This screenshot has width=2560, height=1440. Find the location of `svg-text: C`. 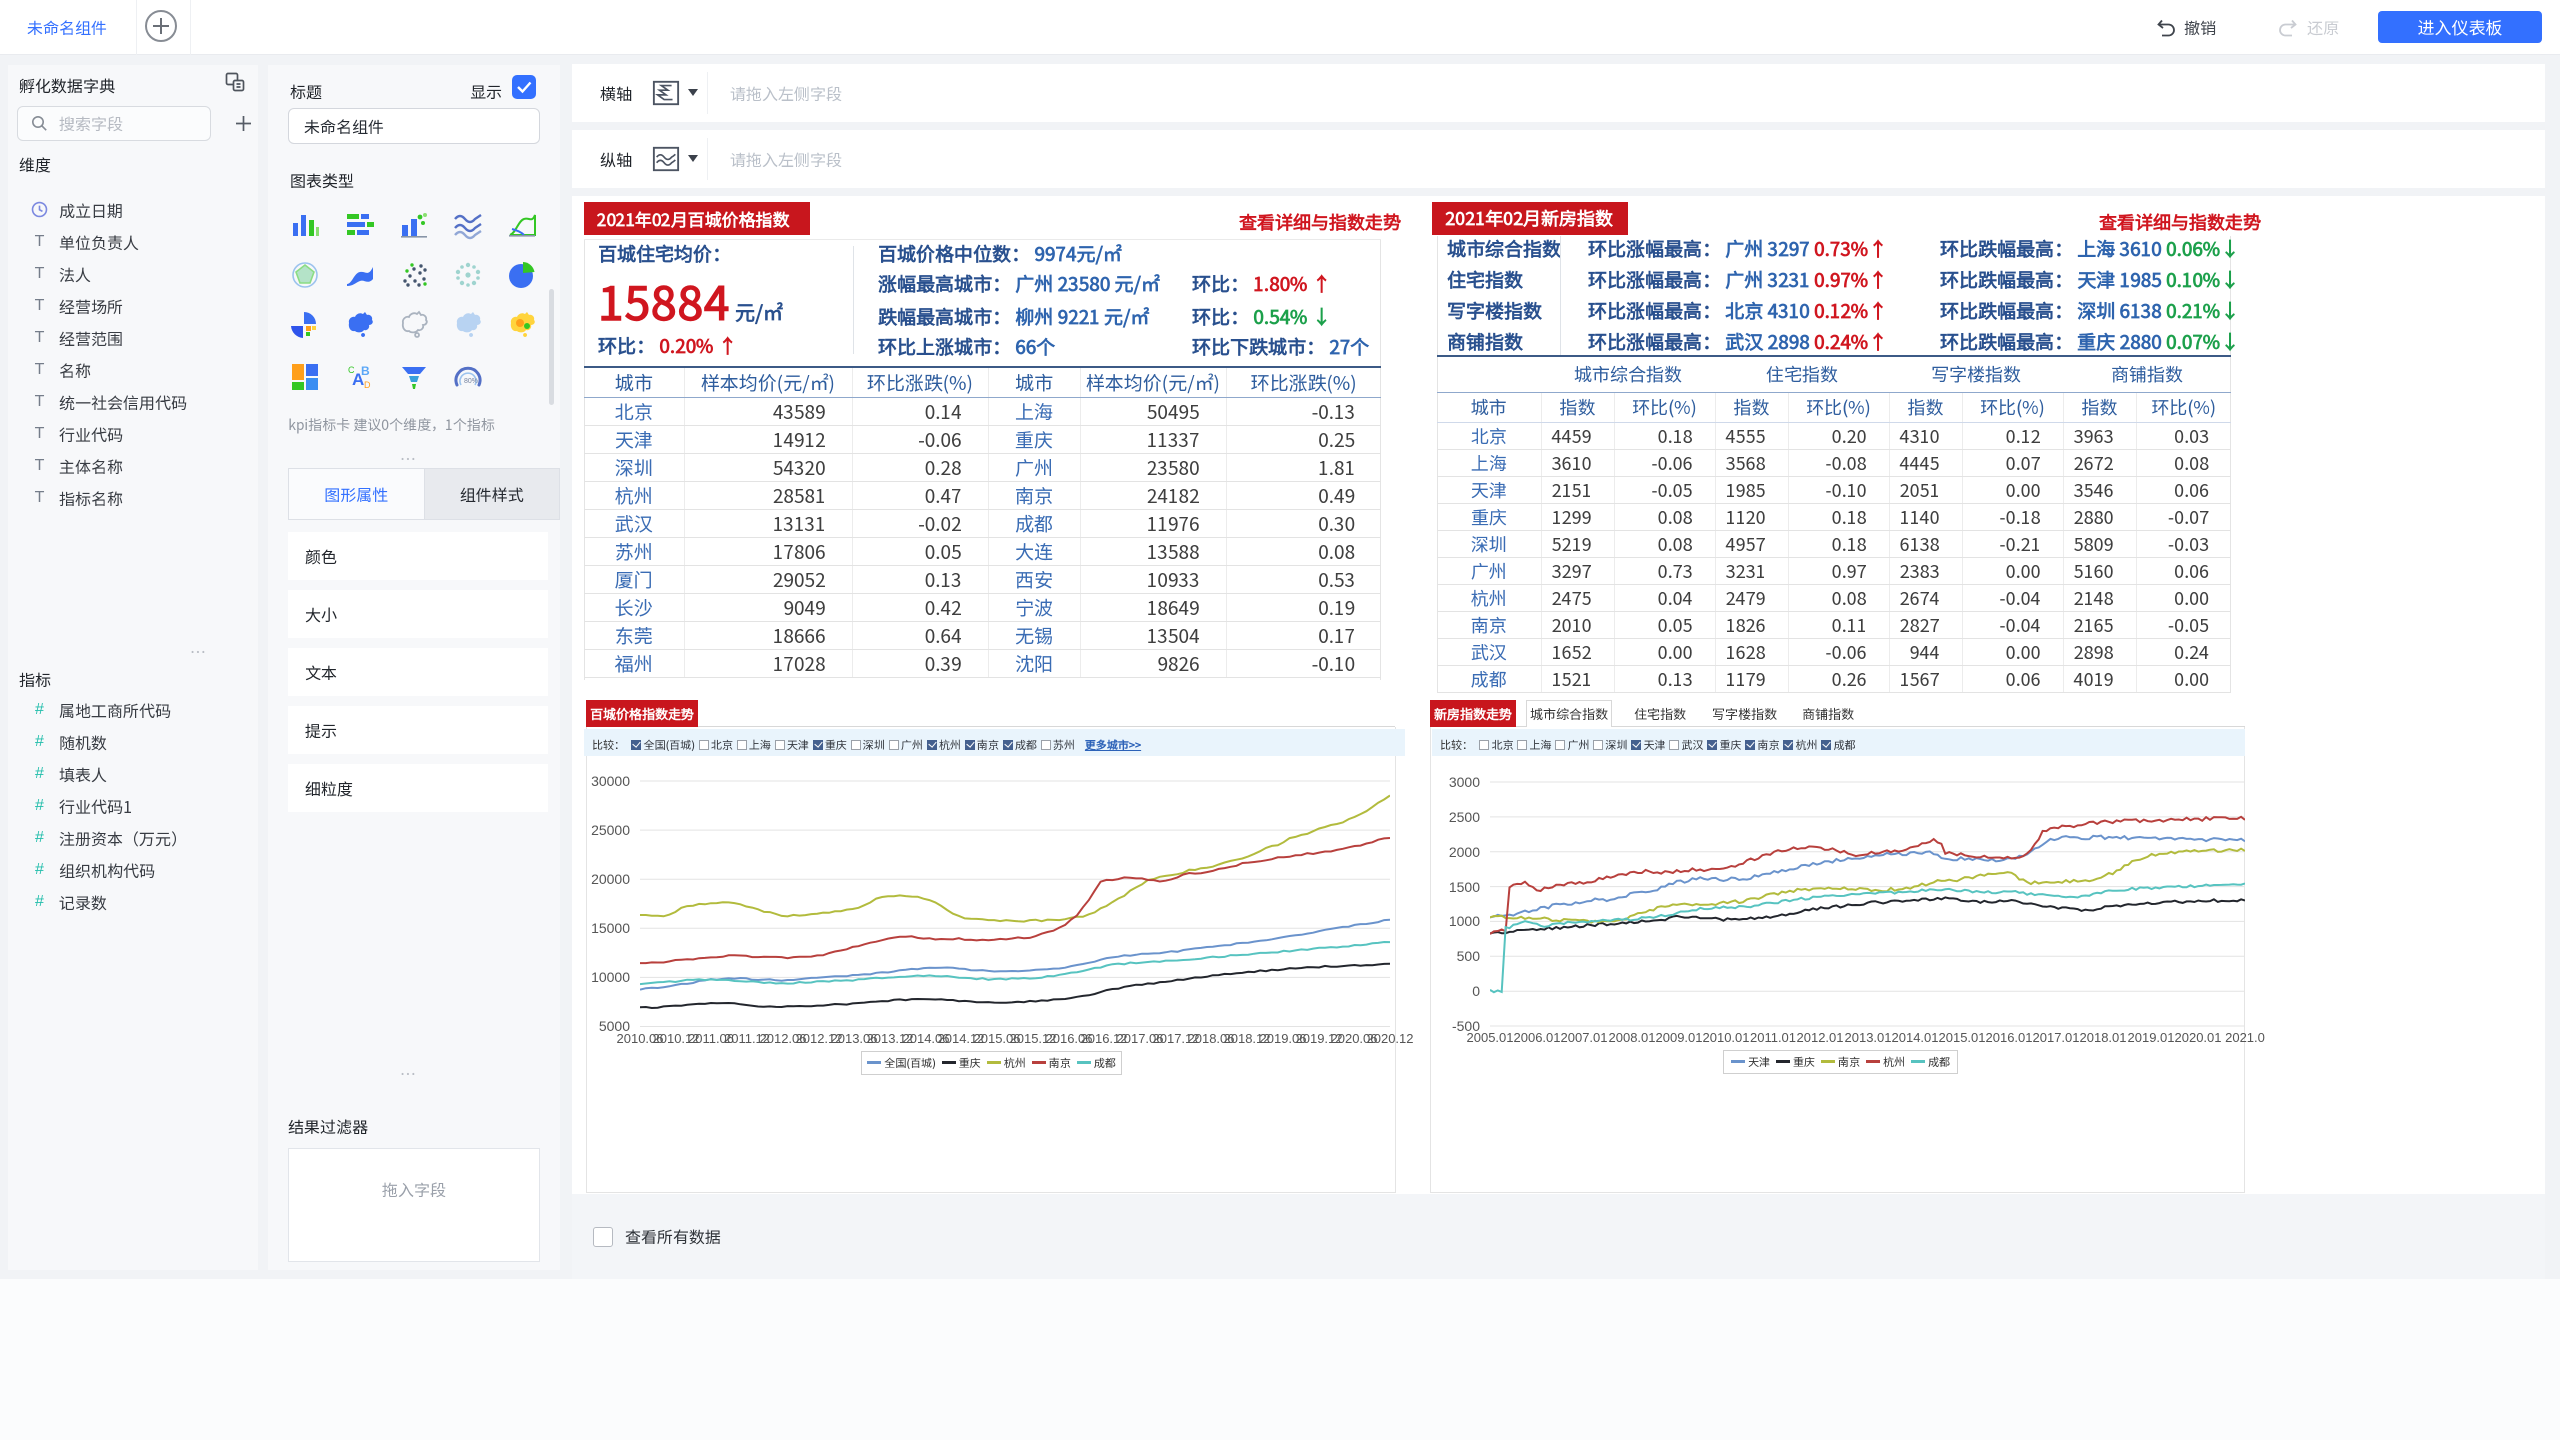

svg-text: C is located at coordinates (351, 370).